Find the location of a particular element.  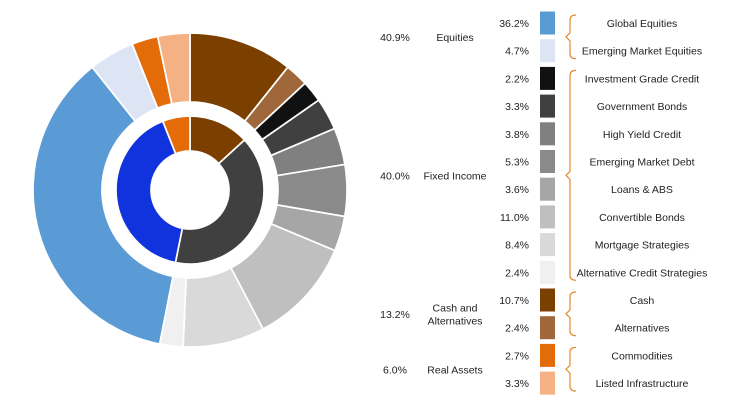

item-pct-emerging-market-debt: 5.3% is located at coordinates (517, 163).